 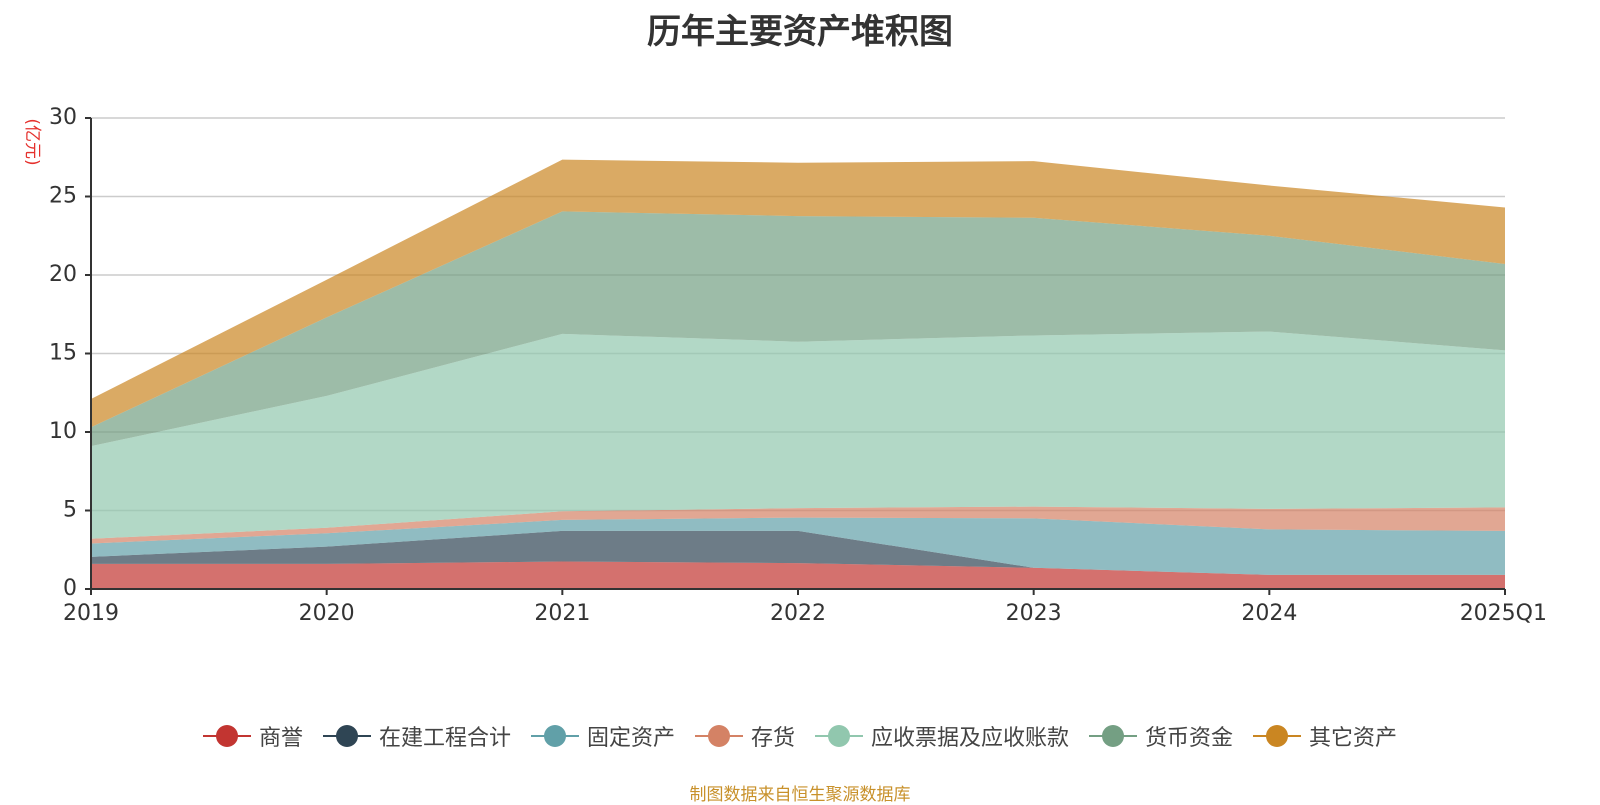 What do you see at coordinates (280, 738) in the screenshot?
I see `legend-label: 商誉` at bounding box center [280, 738].